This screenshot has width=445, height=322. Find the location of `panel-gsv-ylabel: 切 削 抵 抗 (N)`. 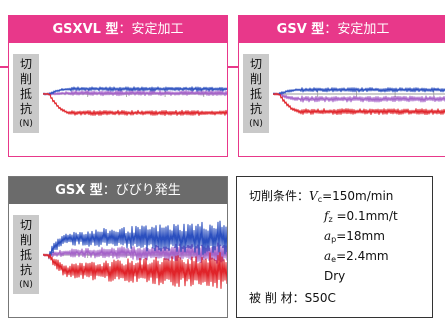

panel-gsv-ylabel: 切 削 抵 抗 (N) is located at coordinates (256, 93).